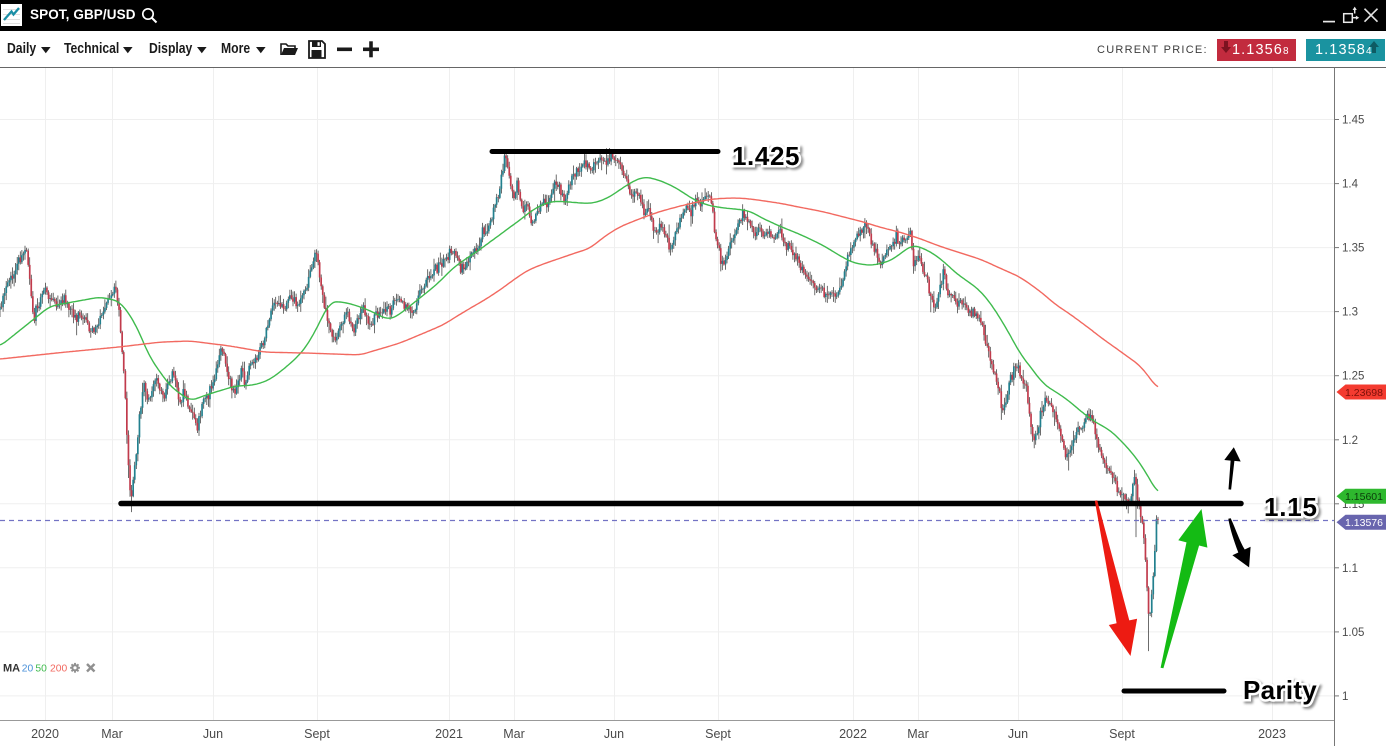  What do you see at coordinates (58, 669) in the screenshot?
I see `svg-text: 200` at bounding box center [58, 669].